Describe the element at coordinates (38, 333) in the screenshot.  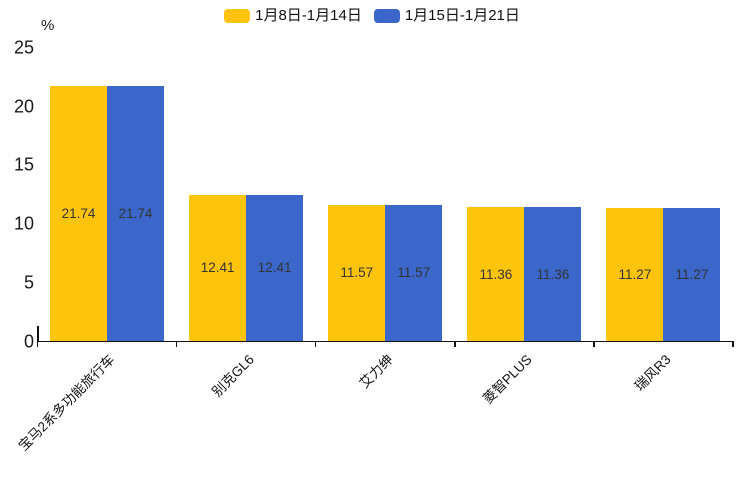
I see `y-axis-line-stub` at that location.